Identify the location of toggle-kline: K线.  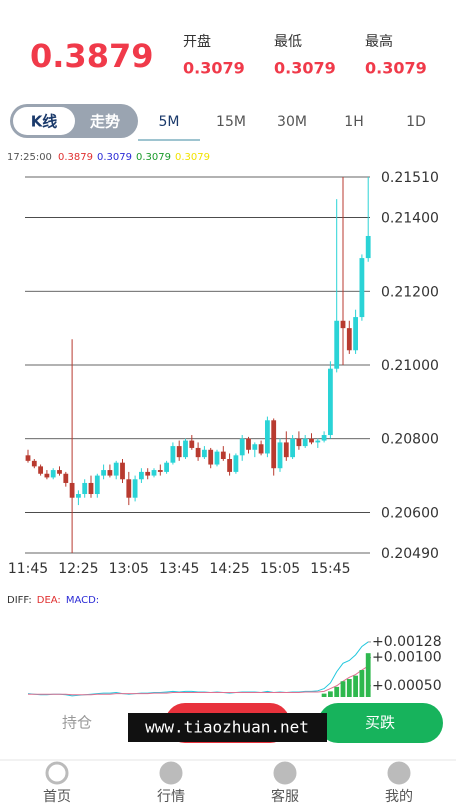
(44, 122).